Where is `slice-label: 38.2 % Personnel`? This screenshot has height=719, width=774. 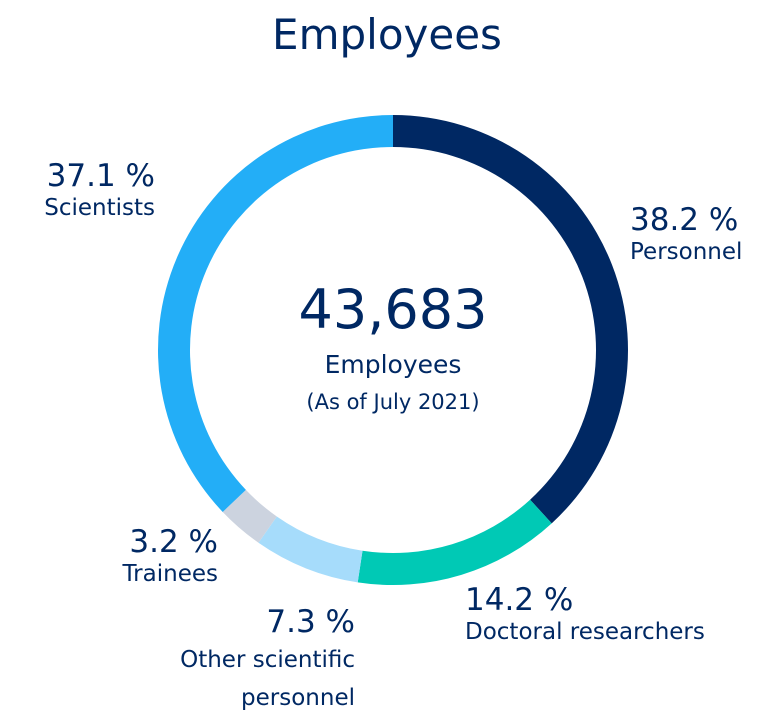
slice-label: 38.2 % Personnel is located at coordinates (702, 234).